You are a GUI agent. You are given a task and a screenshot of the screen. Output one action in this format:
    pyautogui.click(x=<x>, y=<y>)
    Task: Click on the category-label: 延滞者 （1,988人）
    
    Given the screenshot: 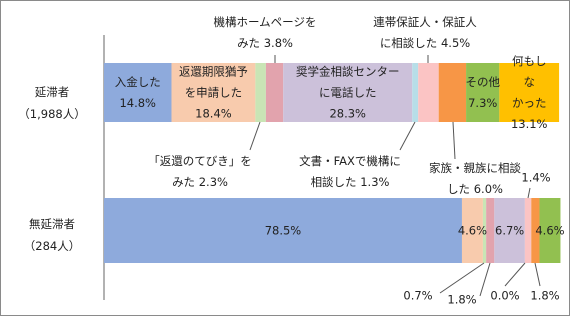 What is the action you would take?
    pyautogui.click(x=51, y=103)
    